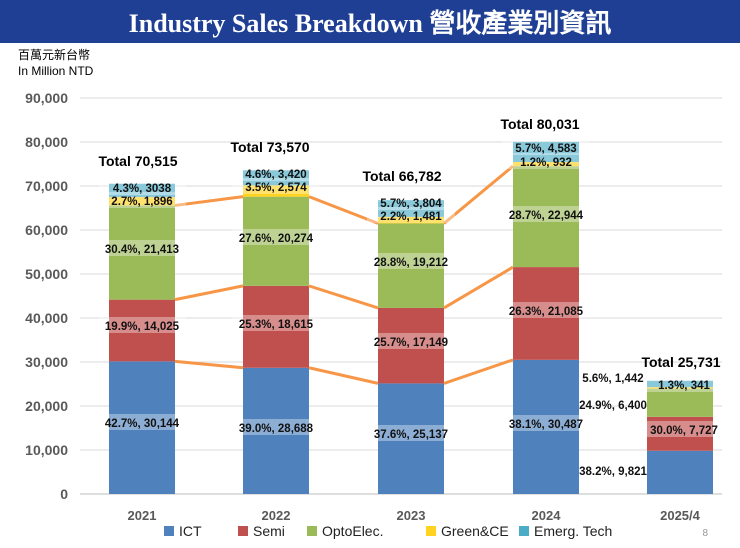 The width and height of the screenshot is (740, 548). I want to click on bar-semi-2023, so click(411, 345).